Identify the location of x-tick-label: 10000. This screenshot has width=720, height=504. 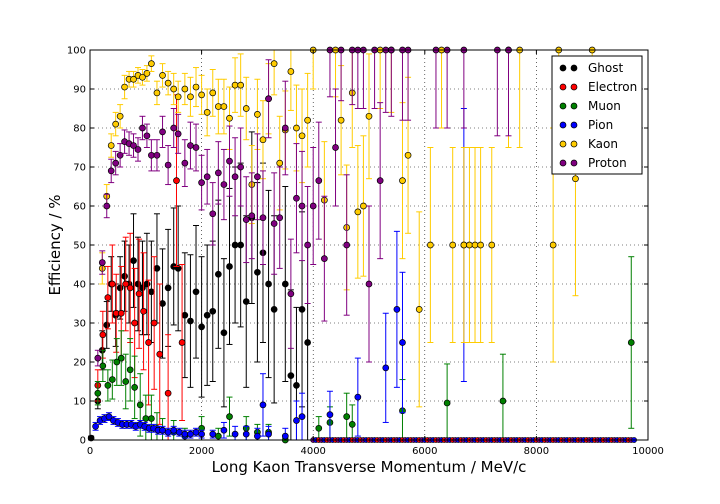
(648, 451).